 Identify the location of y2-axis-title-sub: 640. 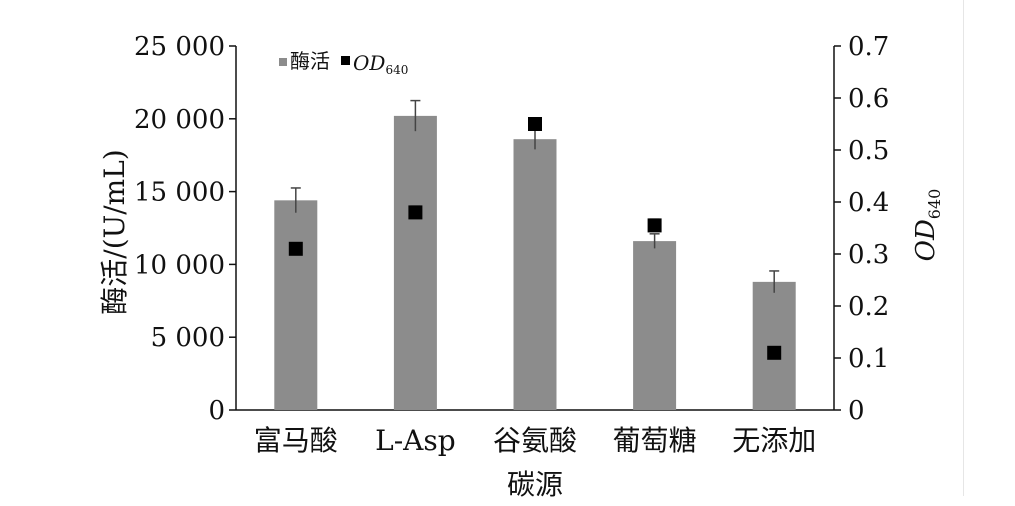
(934, 204).